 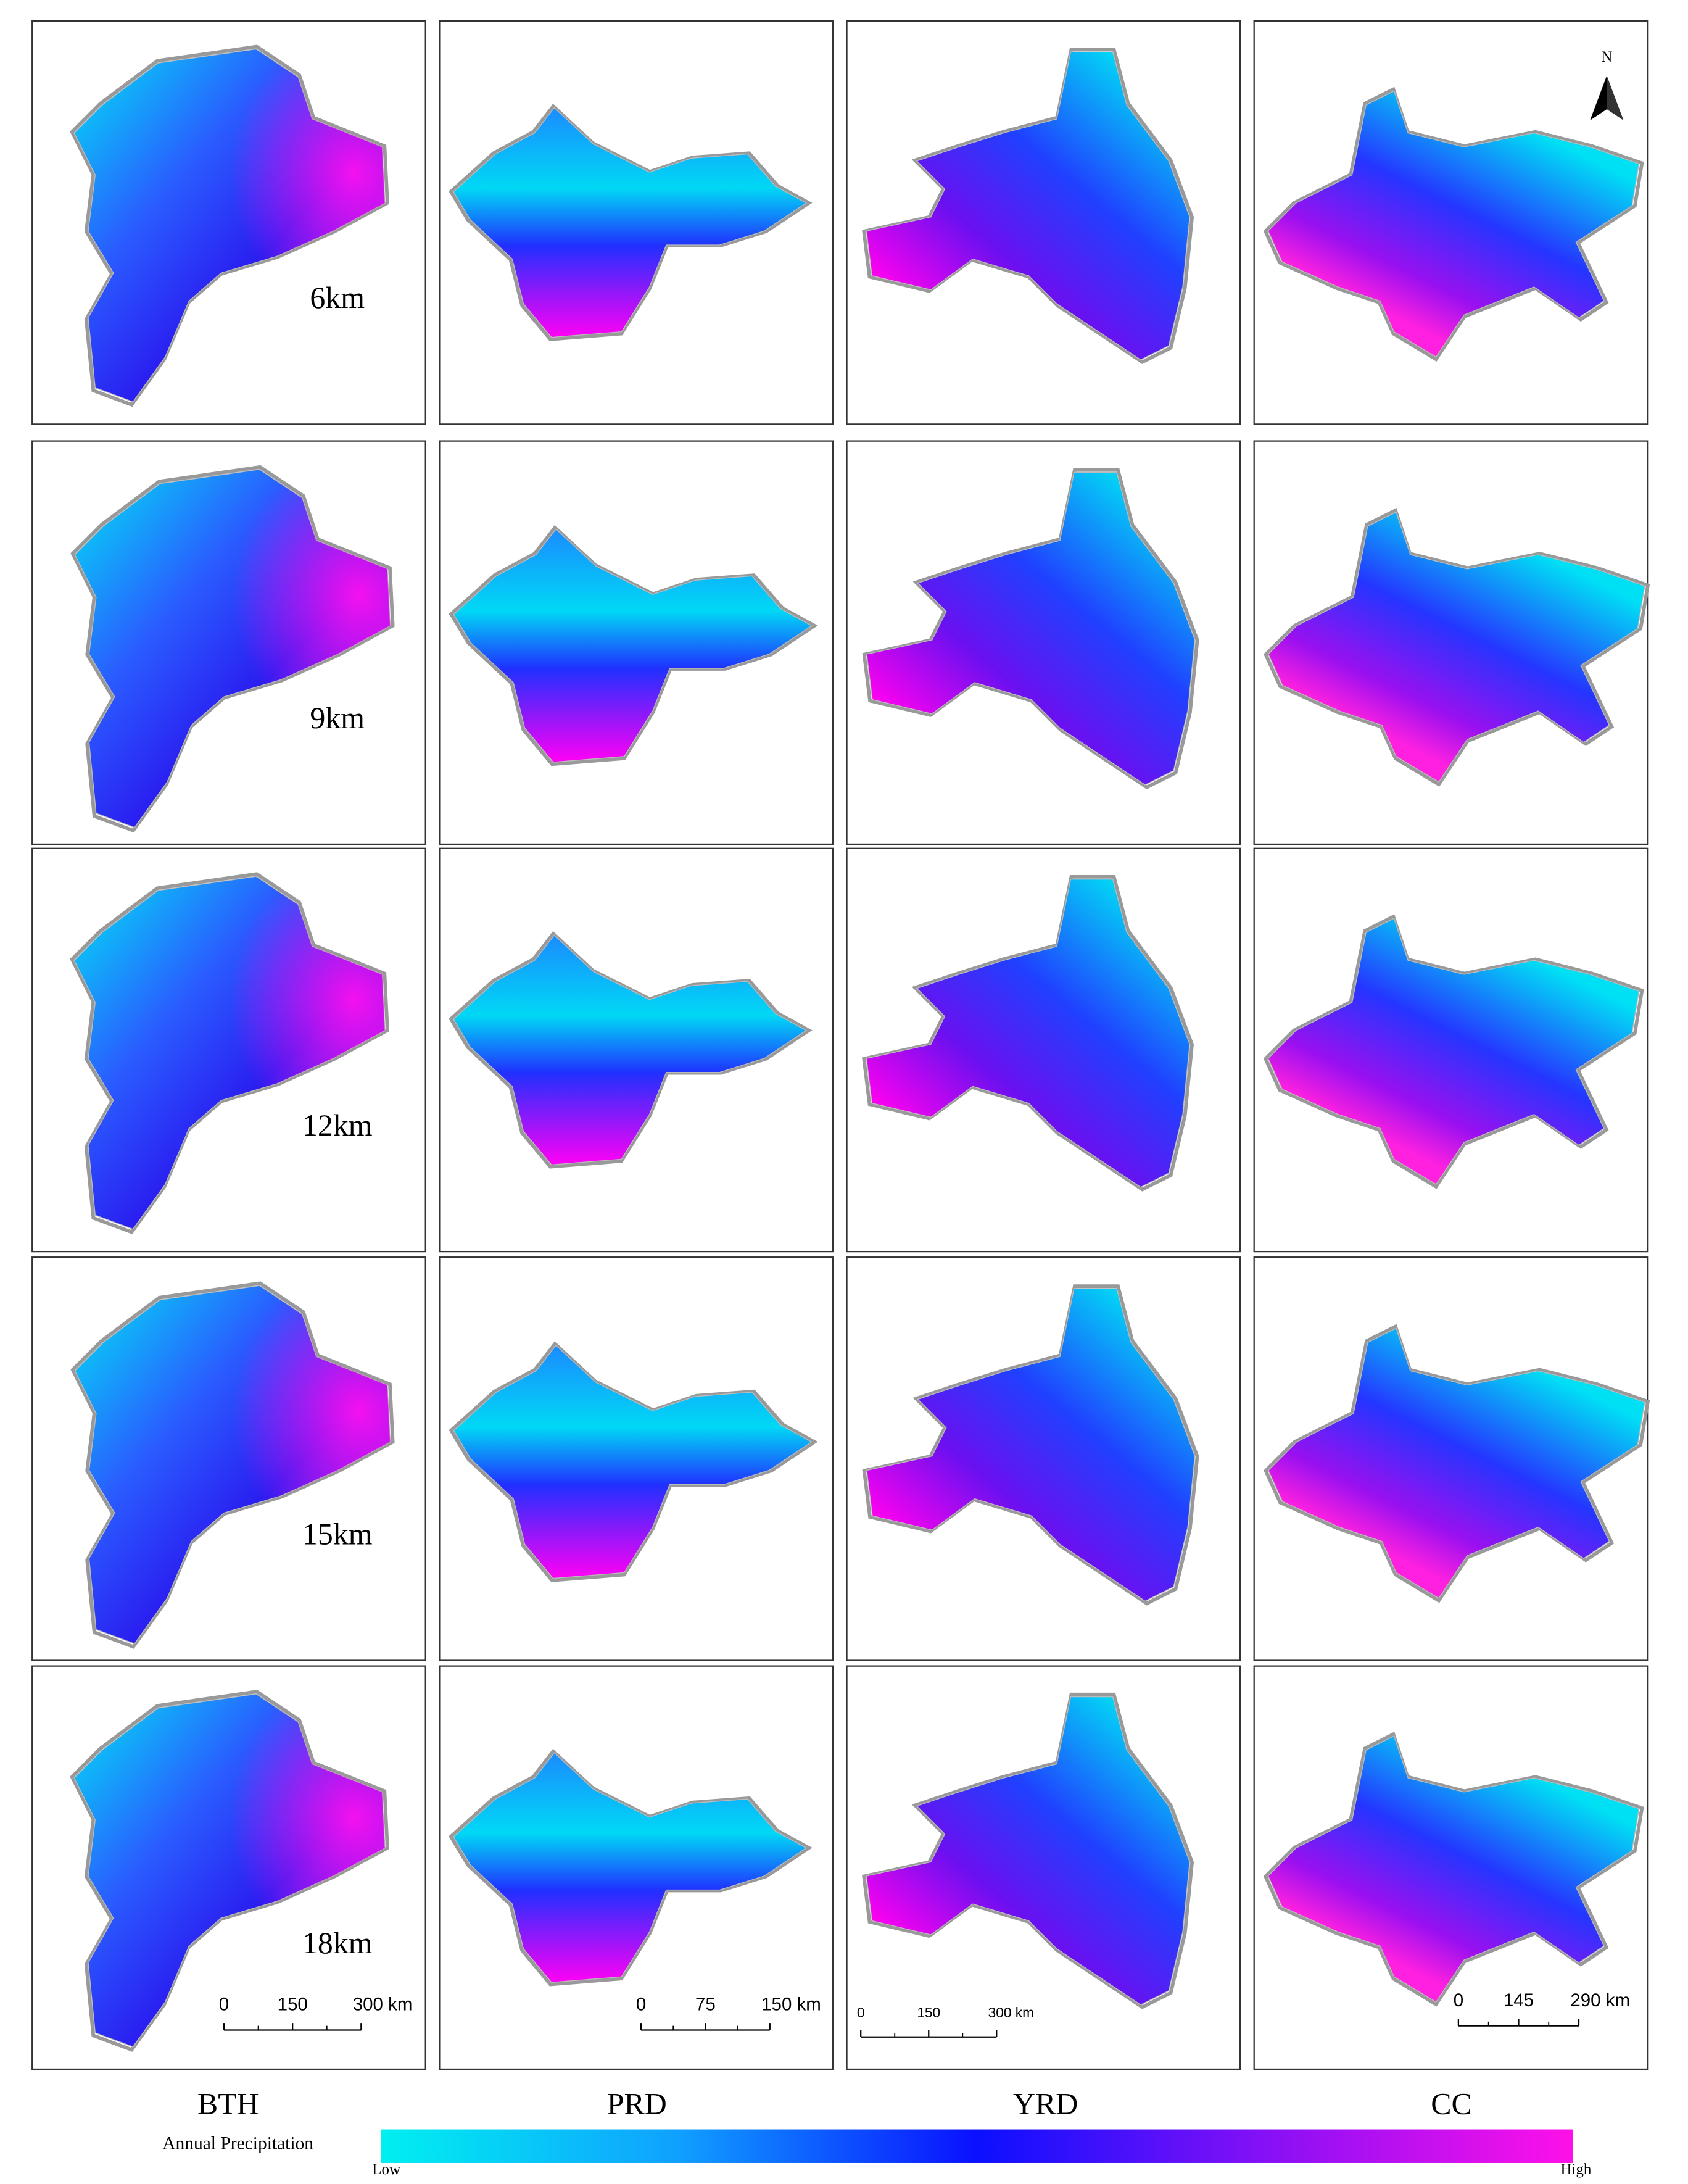 I want to click on map-panel: 12km, so click(x=229, y=1050).